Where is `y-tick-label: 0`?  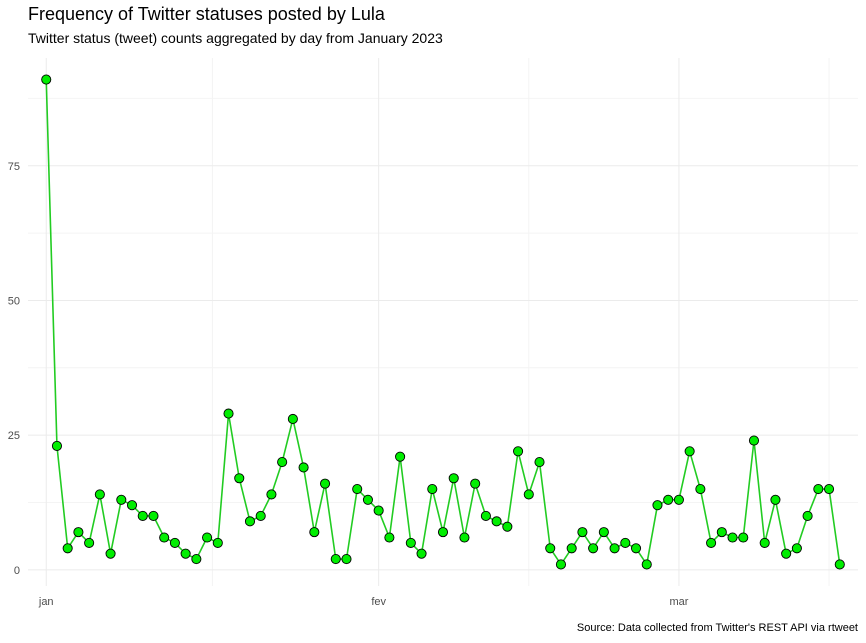
y-tick-label: 0 is located at coordinates (17, 571).